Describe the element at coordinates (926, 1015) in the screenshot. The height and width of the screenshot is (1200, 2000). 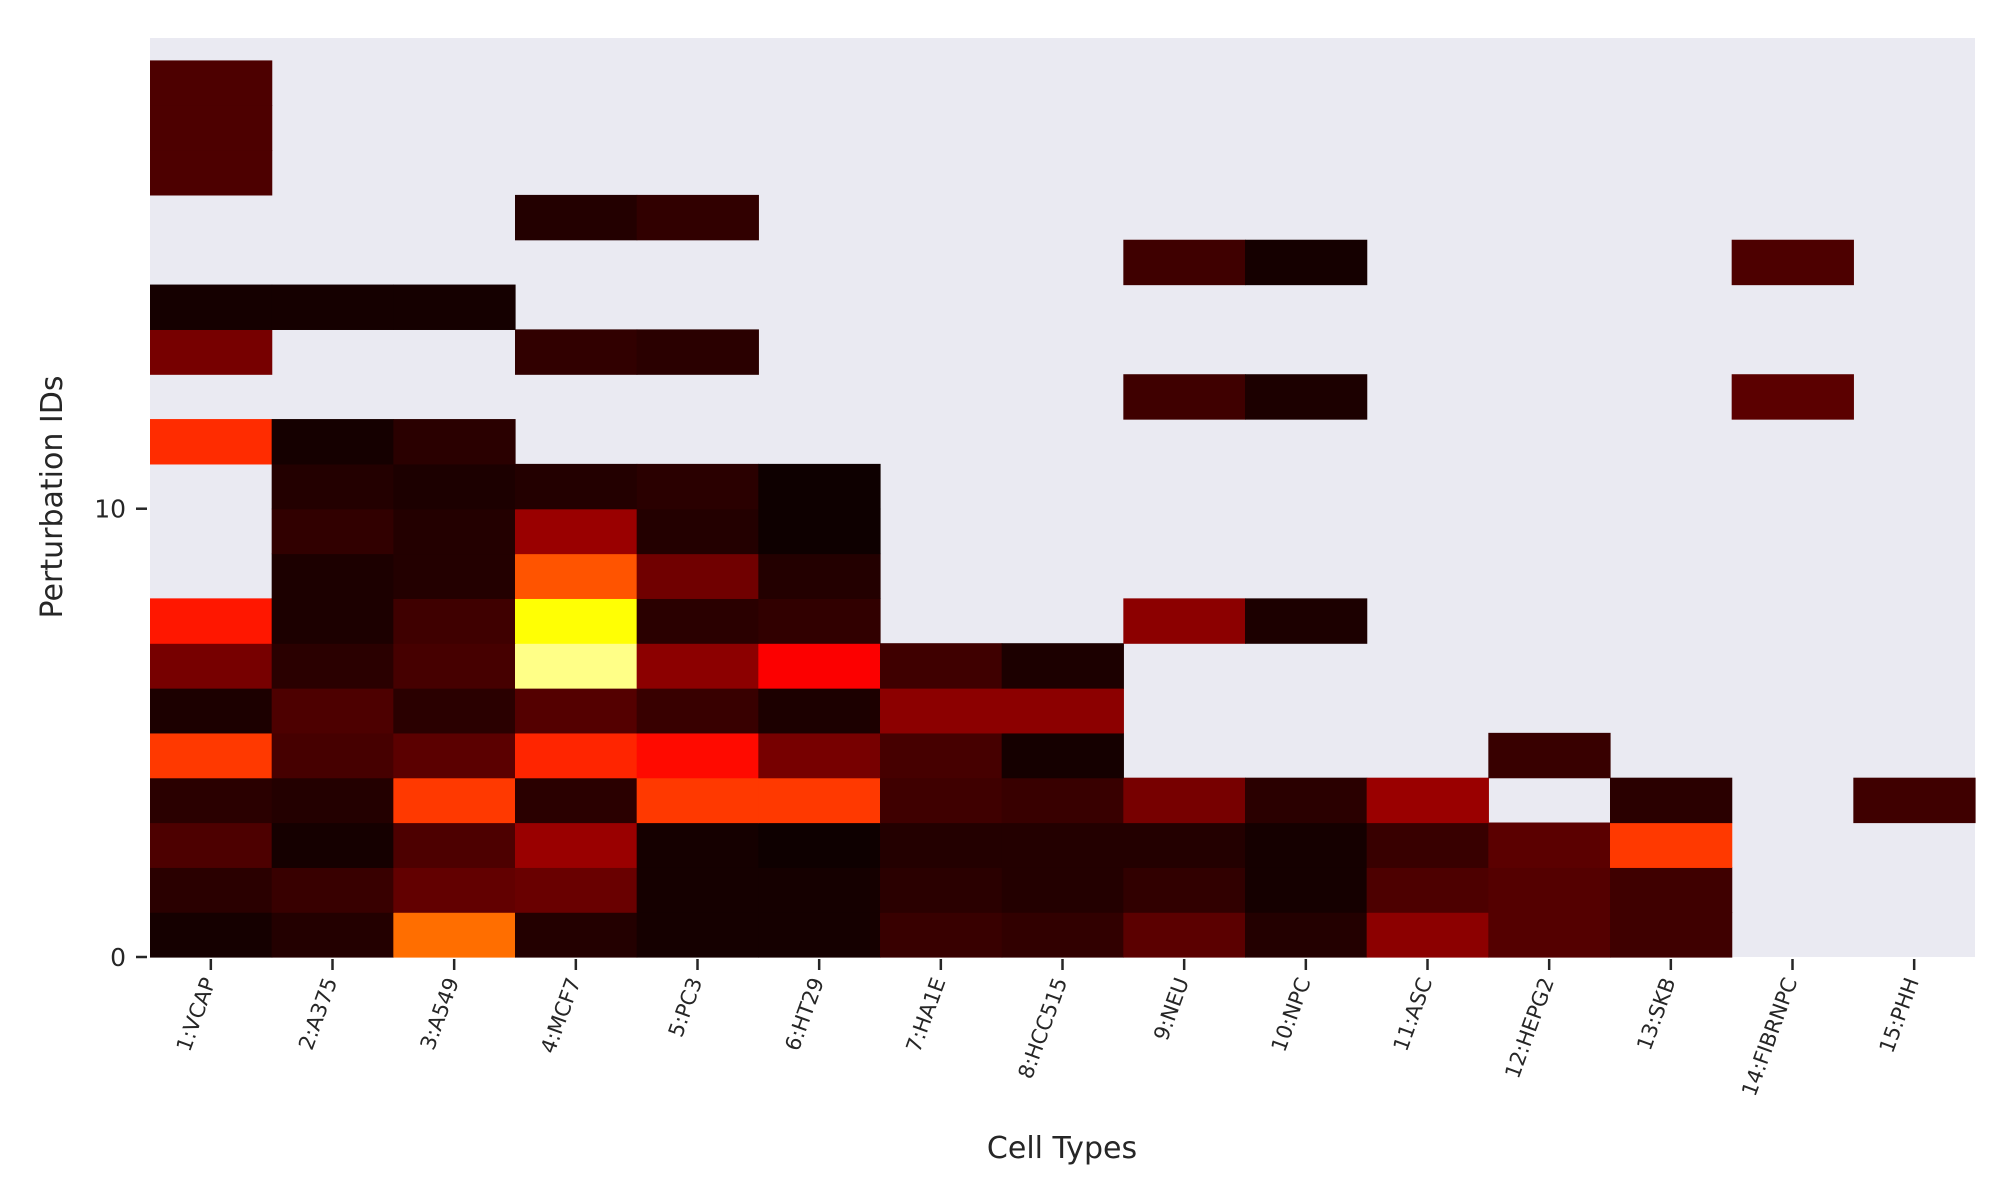
I see `x-tick-label: 7:HA1E` at that location.